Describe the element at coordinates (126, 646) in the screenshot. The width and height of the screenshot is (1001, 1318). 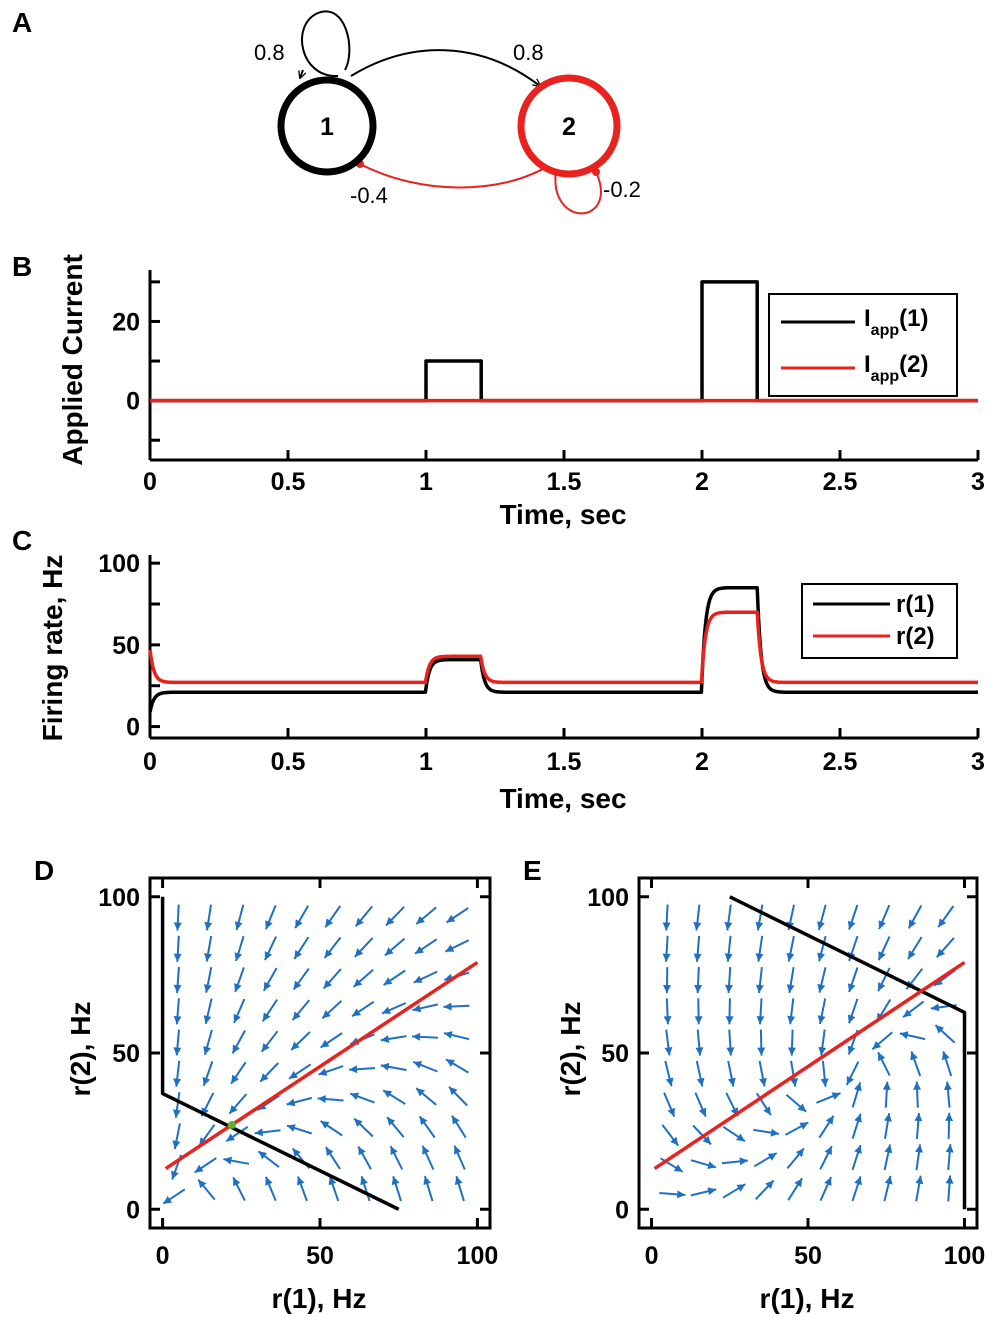
I see `panel-c-ytick-label: 50` at that location.